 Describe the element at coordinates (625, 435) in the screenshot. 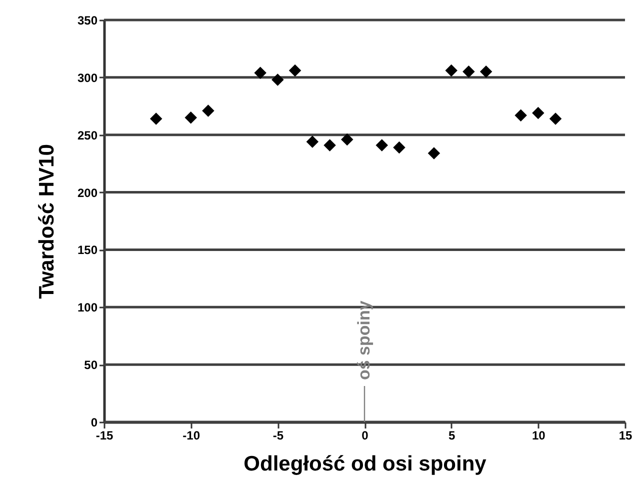

I see `x-tick-label: 15` at that location.